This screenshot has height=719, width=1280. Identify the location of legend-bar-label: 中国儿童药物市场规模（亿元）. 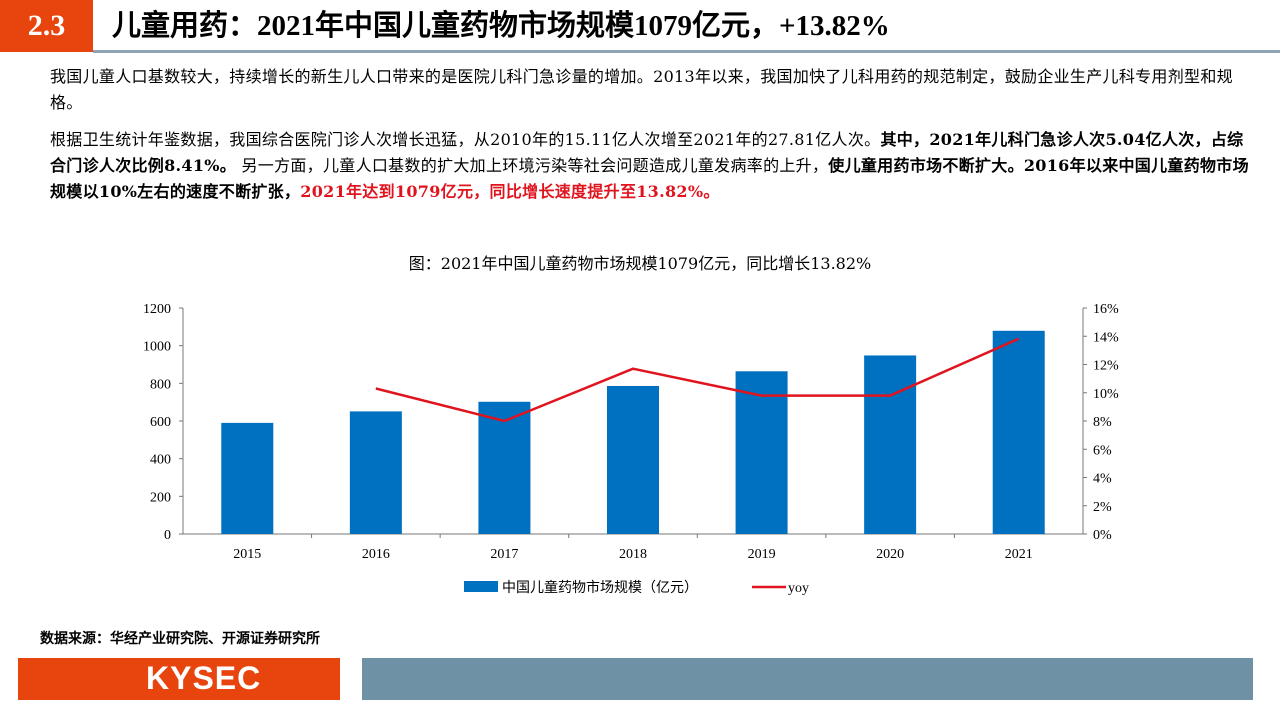
(600, 587).